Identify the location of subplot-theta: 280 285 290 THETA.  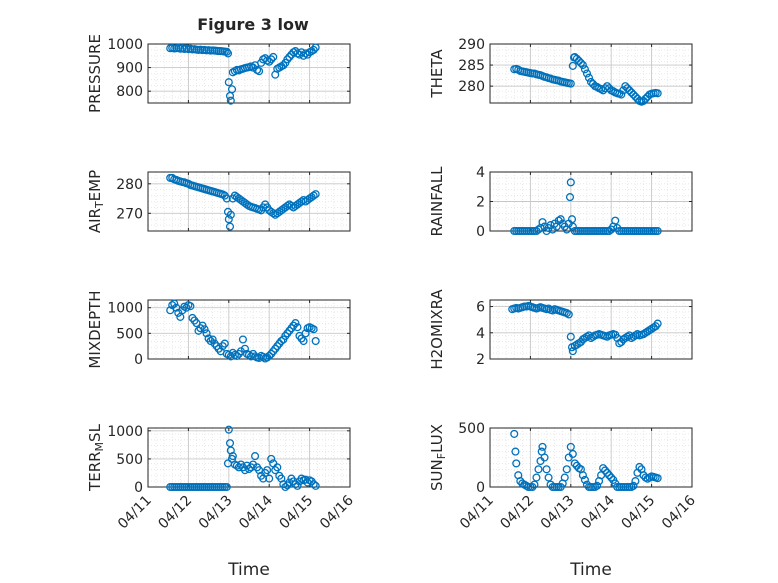
(560, 71).